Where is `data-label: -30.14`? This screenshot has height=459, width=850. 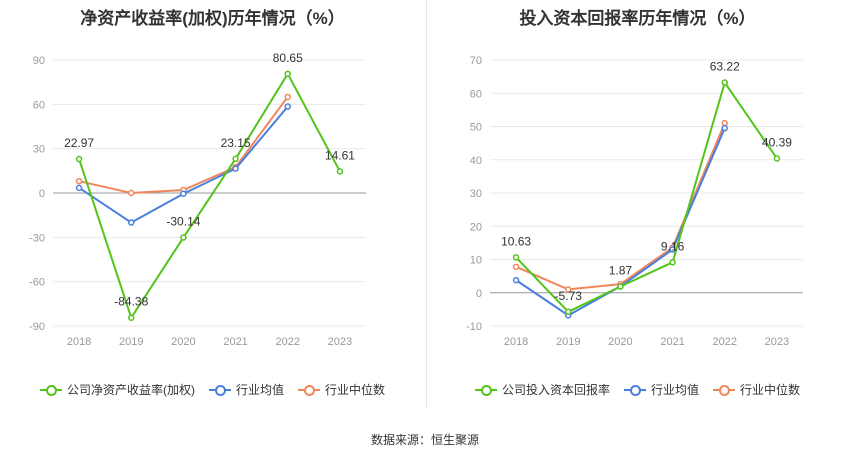
data-label: -30.14 is located at coordinates (183, 222).